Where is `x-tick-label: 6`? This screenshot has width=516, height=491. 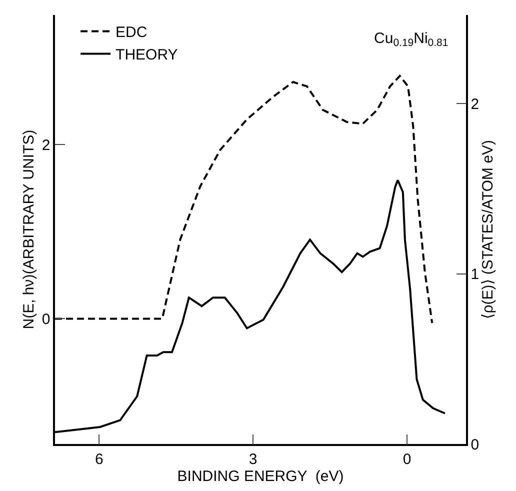 x-tick-label: 6 is located at coordinates (99, 459).